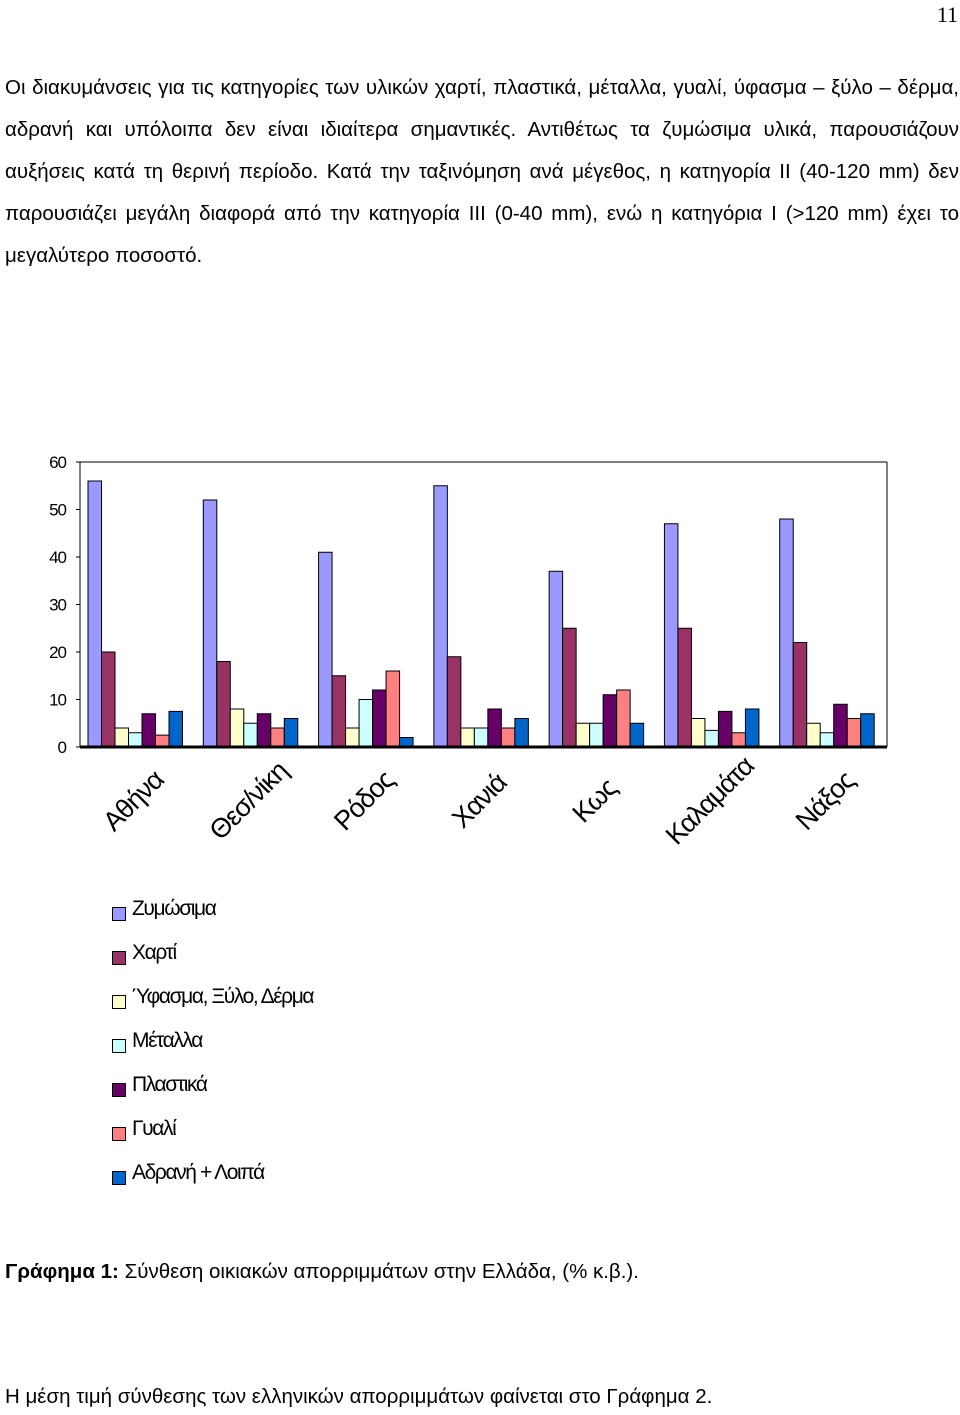 Image resolution: width=960 pixels, height=1415 pixels. What do you see at coordinates (174, 908) in the screenshot?
I see `legend-label: Ζυμώσιμα` at bounding box center [174, 908].